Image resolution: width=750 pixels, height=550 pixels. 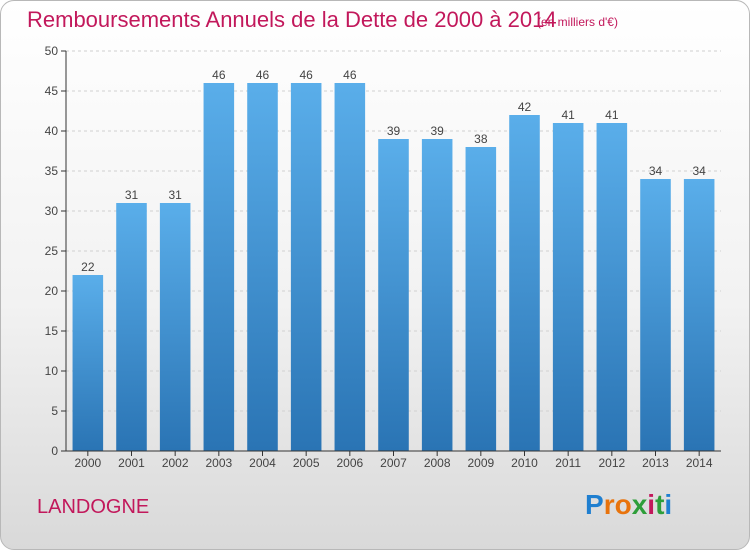 I want to click on y-axis-ticks: 0 5 10 15 20 25 30 35 40 45 50, so click(x=55, y=251).